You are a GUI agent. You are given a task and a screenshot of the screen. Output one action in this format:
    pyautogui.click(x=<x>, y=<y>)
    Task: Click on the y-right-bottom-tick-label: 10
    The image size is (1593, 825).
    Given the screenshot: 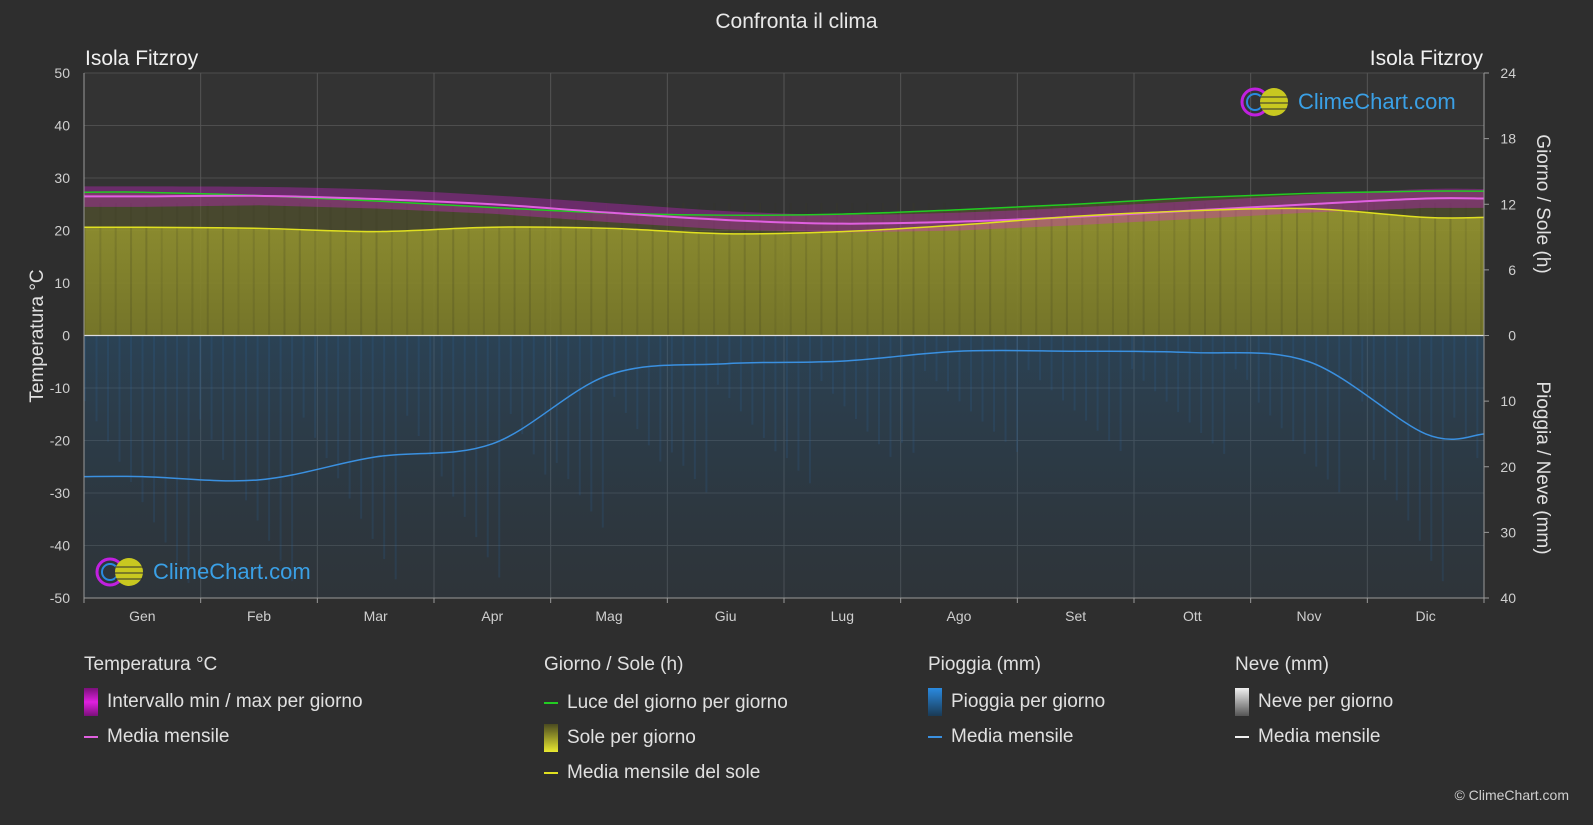 What is the action you would take?
    pyautogui.click(x=1508, y=401)
    